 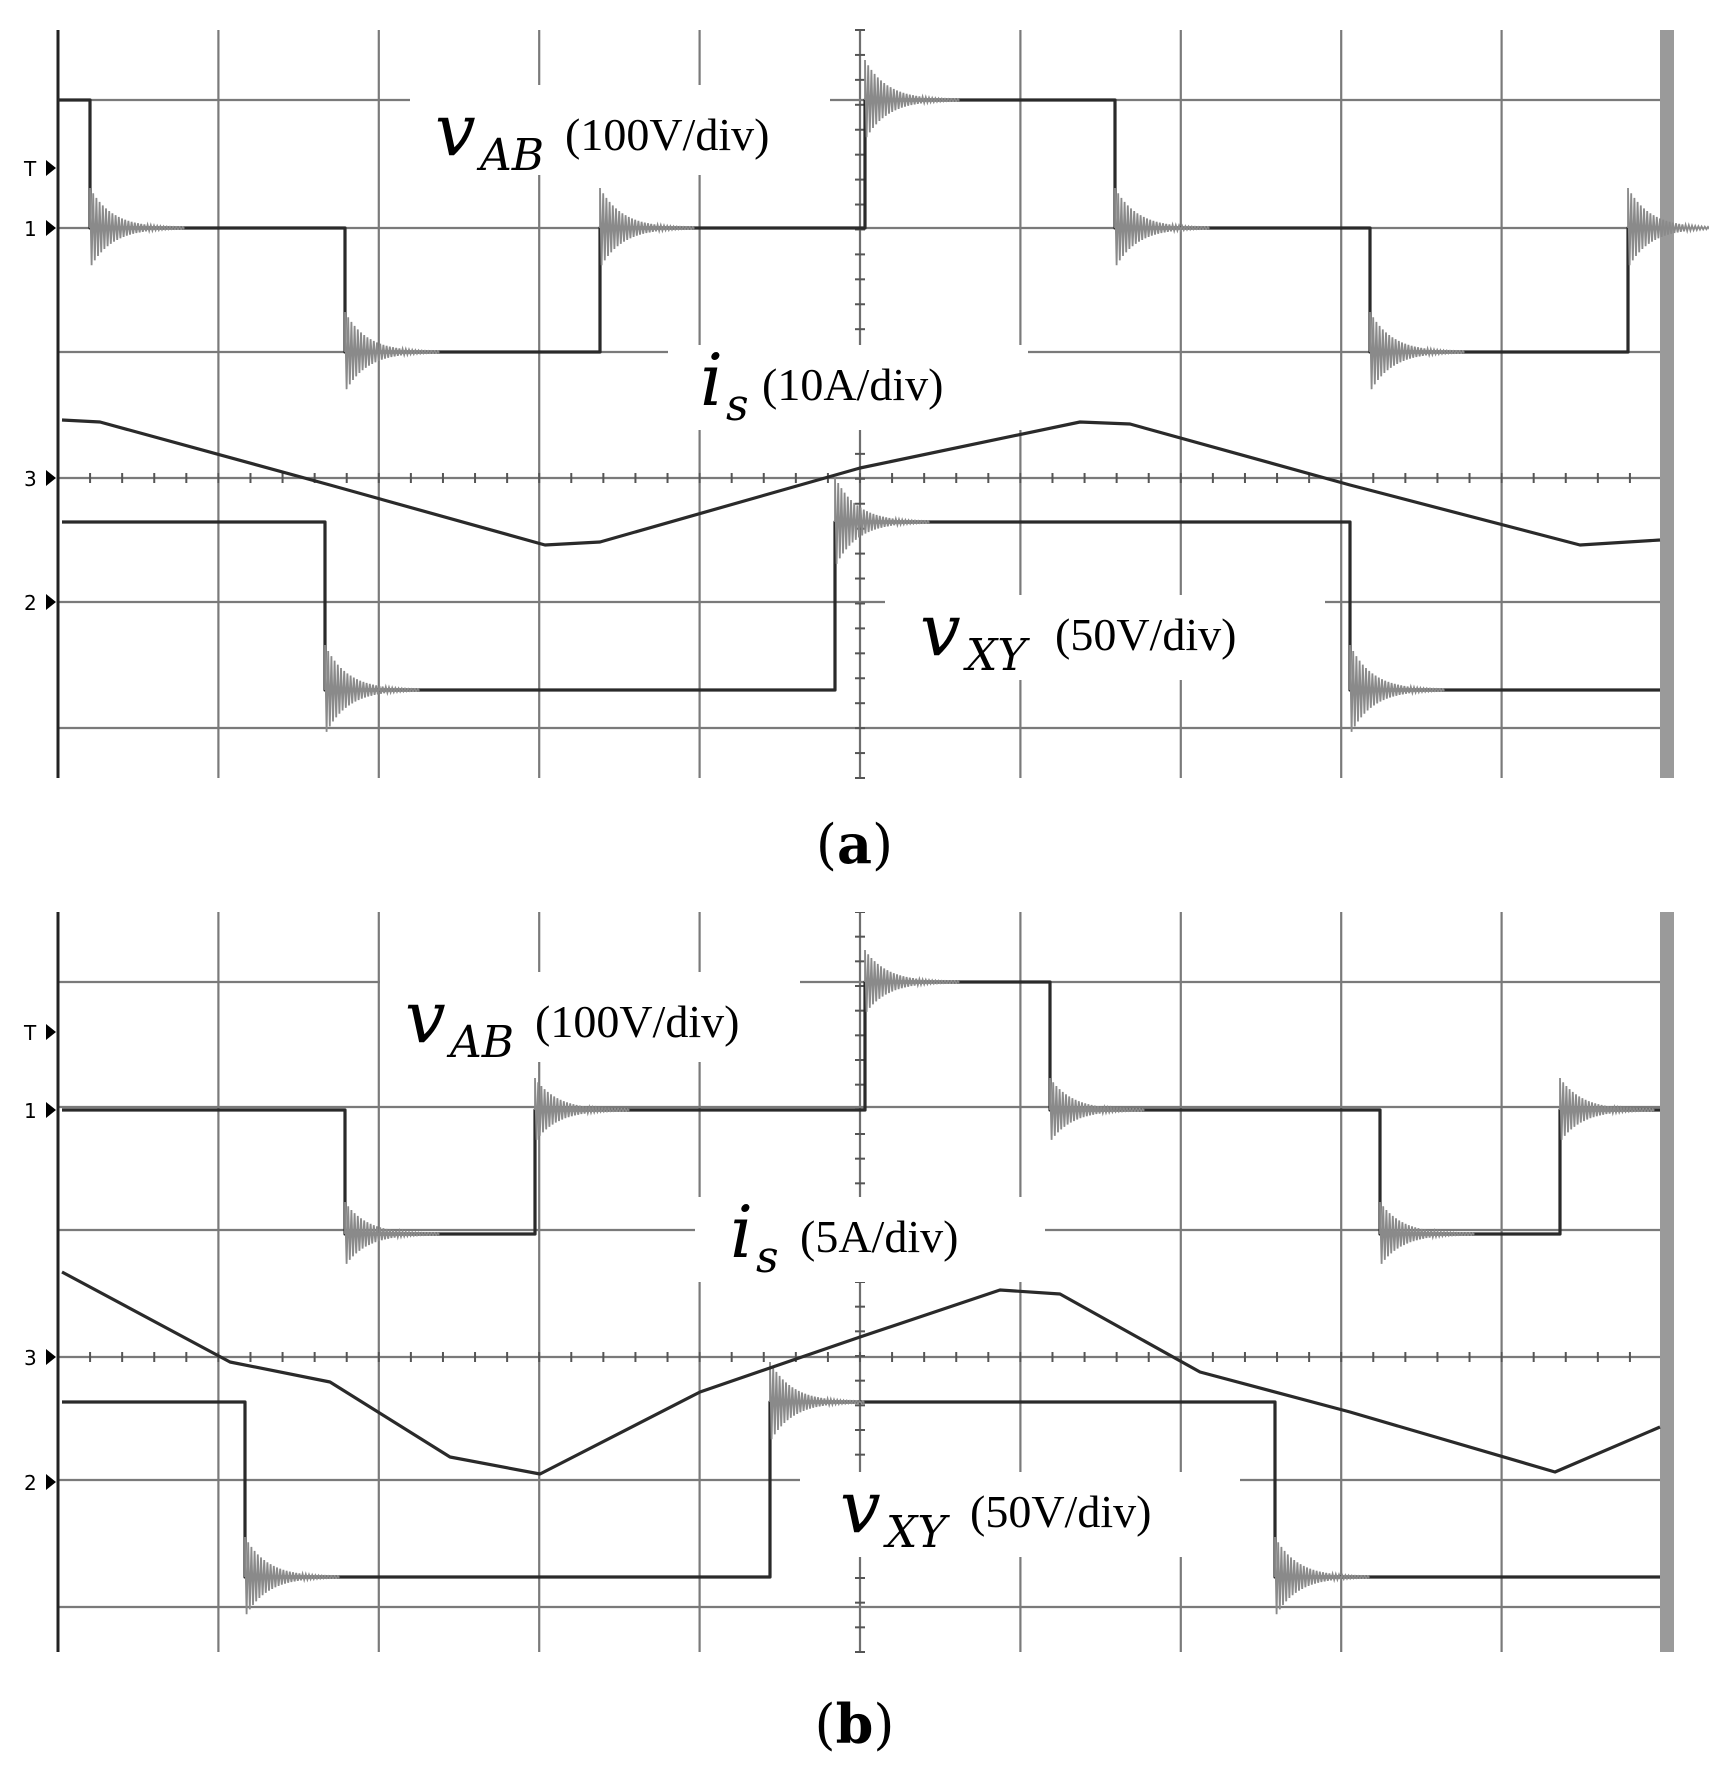 I want to click on label-vxy-b-main: v, so click(x=860, y=1507).